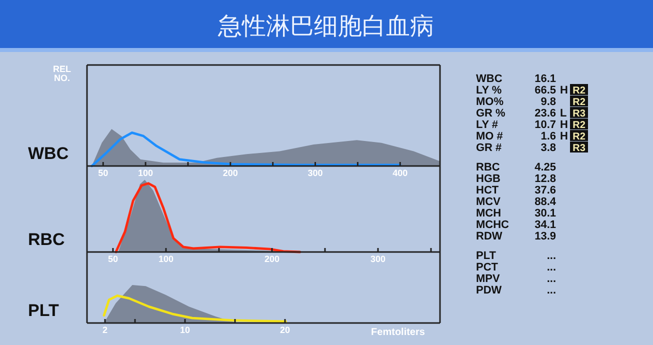 Image resolution: width=653 pixels, height=345 pixels. I want to click on x-tick-label: 20, so click(285, 330).